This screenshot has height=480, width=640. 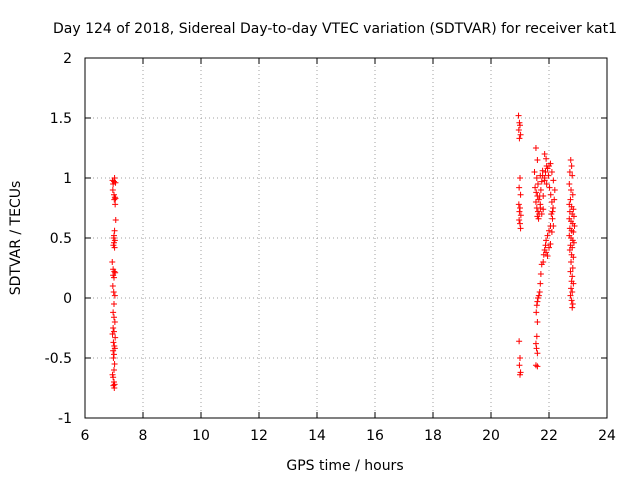 I want to click on x-tick-label: 8, so click(x=143, y=436).